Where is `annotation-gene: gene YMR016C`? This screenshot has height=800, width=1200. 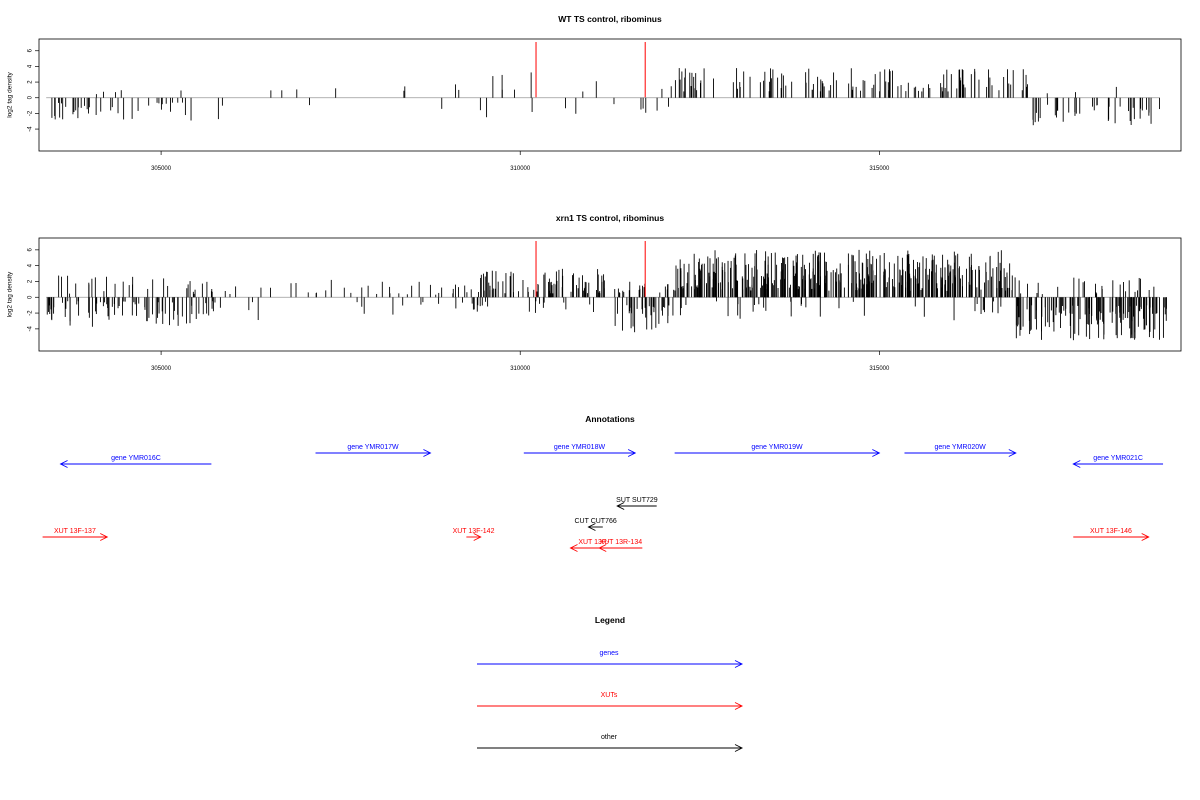 annotation-gene: gene YMR016C is located at coordinates (135, 461).